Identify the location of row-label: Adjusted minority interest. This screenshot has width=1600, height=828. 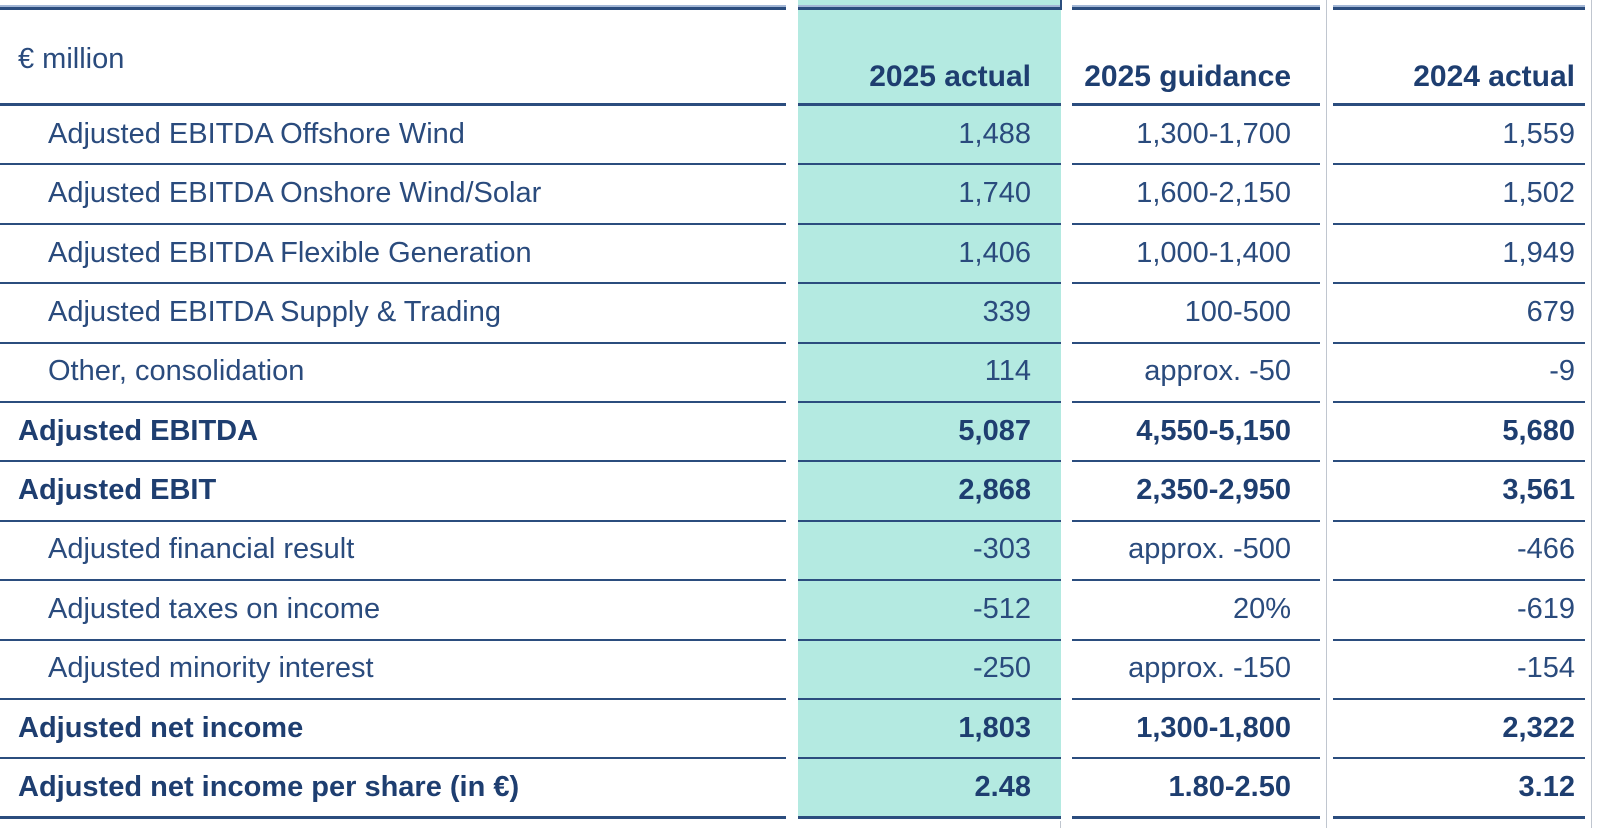
(393, 670).